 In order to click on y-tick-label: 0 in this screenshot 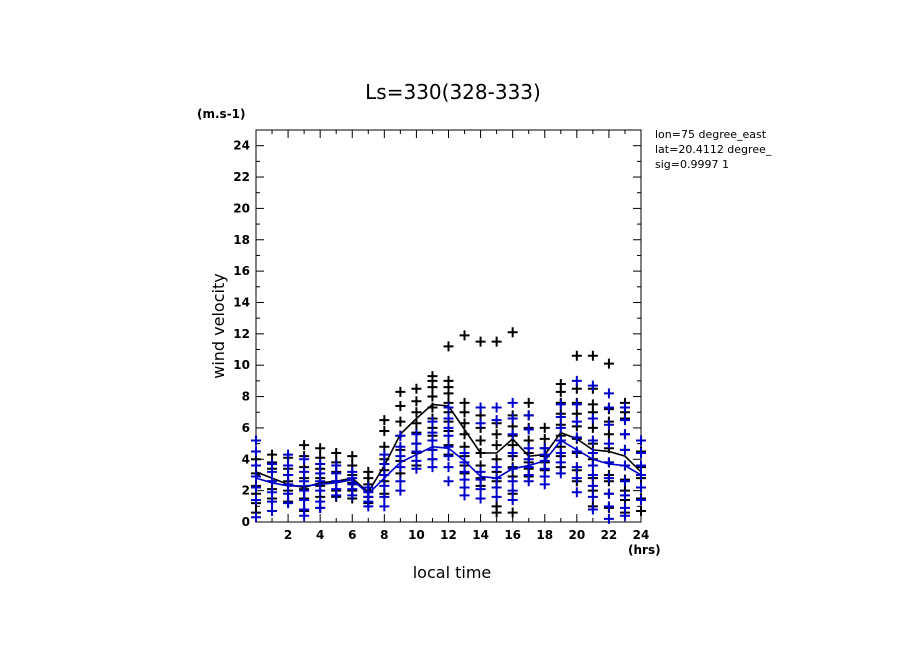, I will do `click(246, 522)`.